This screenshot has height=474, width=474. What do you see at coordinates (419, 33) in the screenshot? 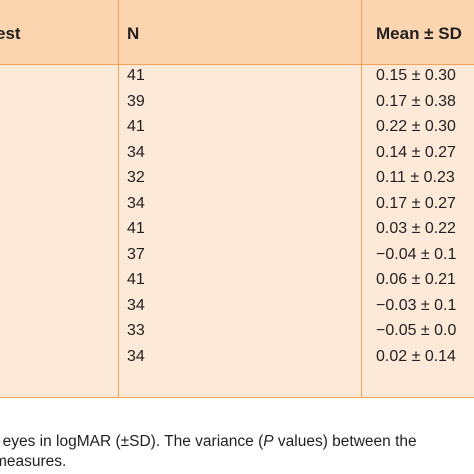
I see `header-mean-sd: Mean ± SD` at bounding box center [419, 33].